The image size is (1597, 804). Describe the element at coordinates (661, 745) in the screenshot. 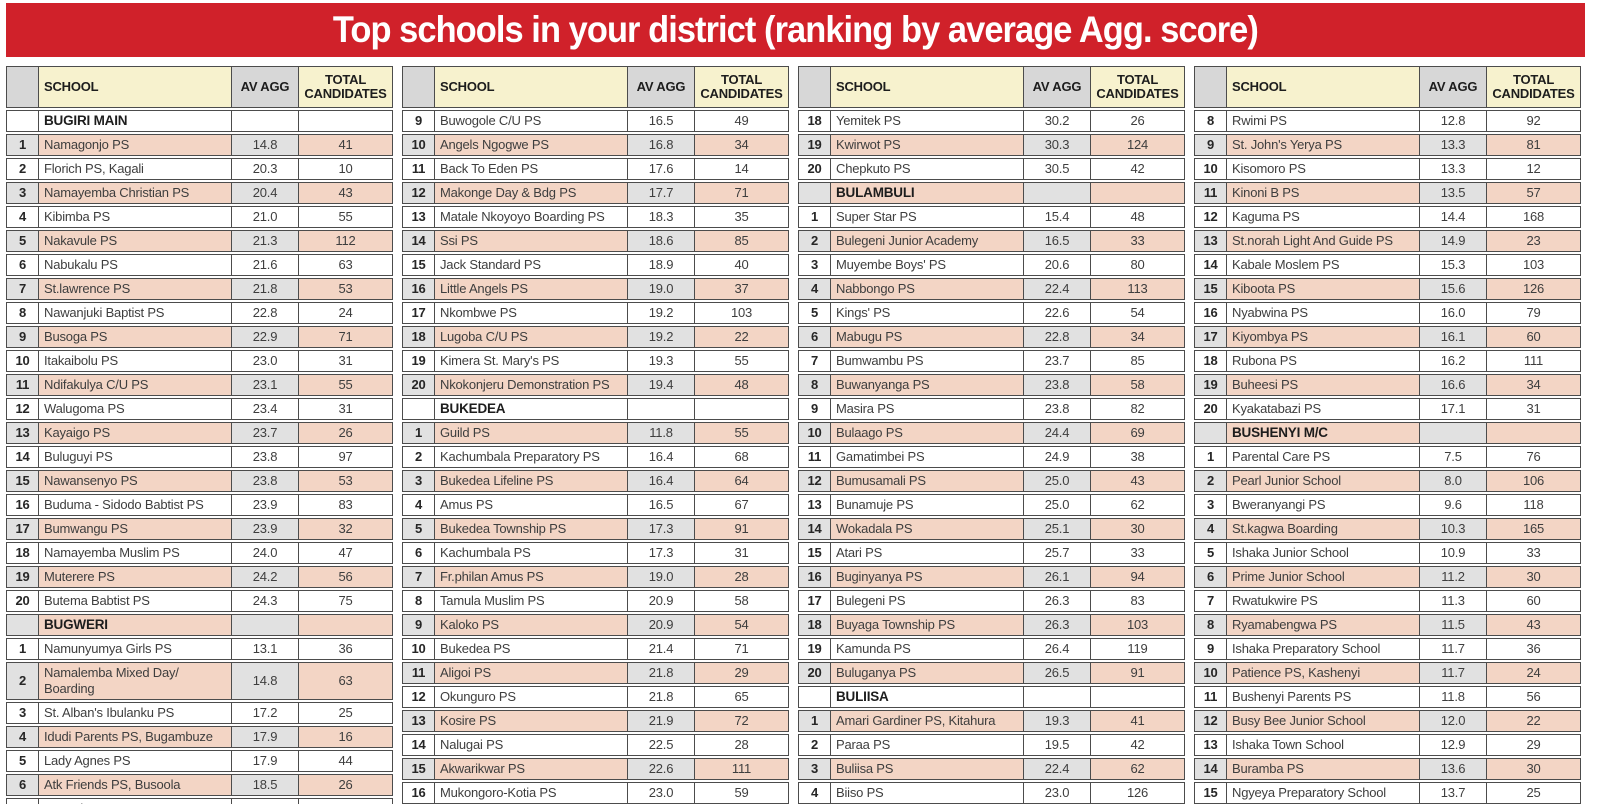

I see `av-agg-cell: 22.5` at that location.